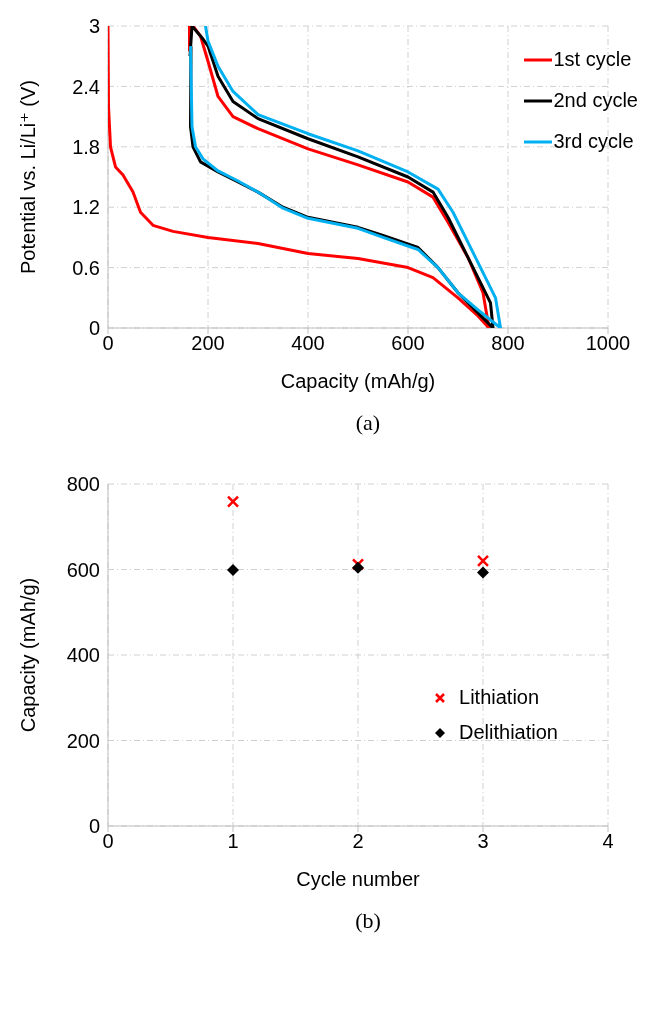 Image resolution: width=660 pixels, height=1017 pixels. I want to click on legend-label: Delithiation, so click(508, 732).